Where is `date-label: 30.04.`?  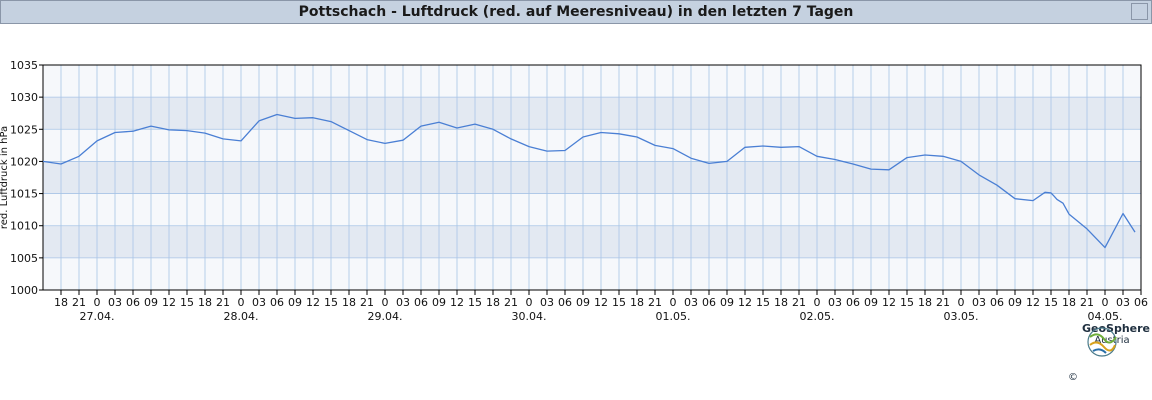 date-label: 30.04. is located at coordinates (529, 316).